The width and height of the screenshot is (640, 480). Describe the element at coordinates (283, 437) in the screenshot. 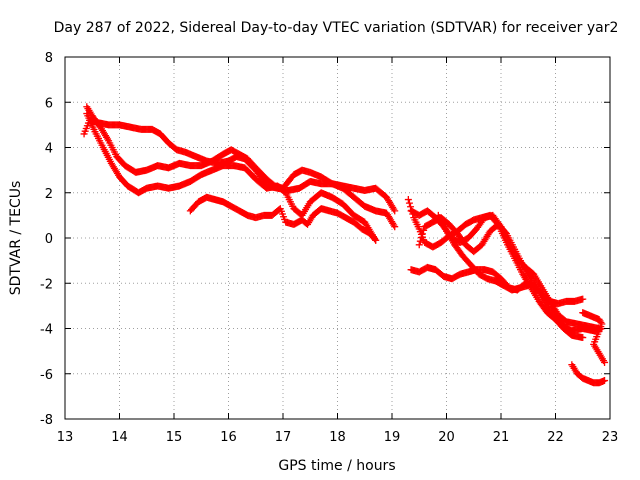

I see `x-tick-label: 17` at that location.